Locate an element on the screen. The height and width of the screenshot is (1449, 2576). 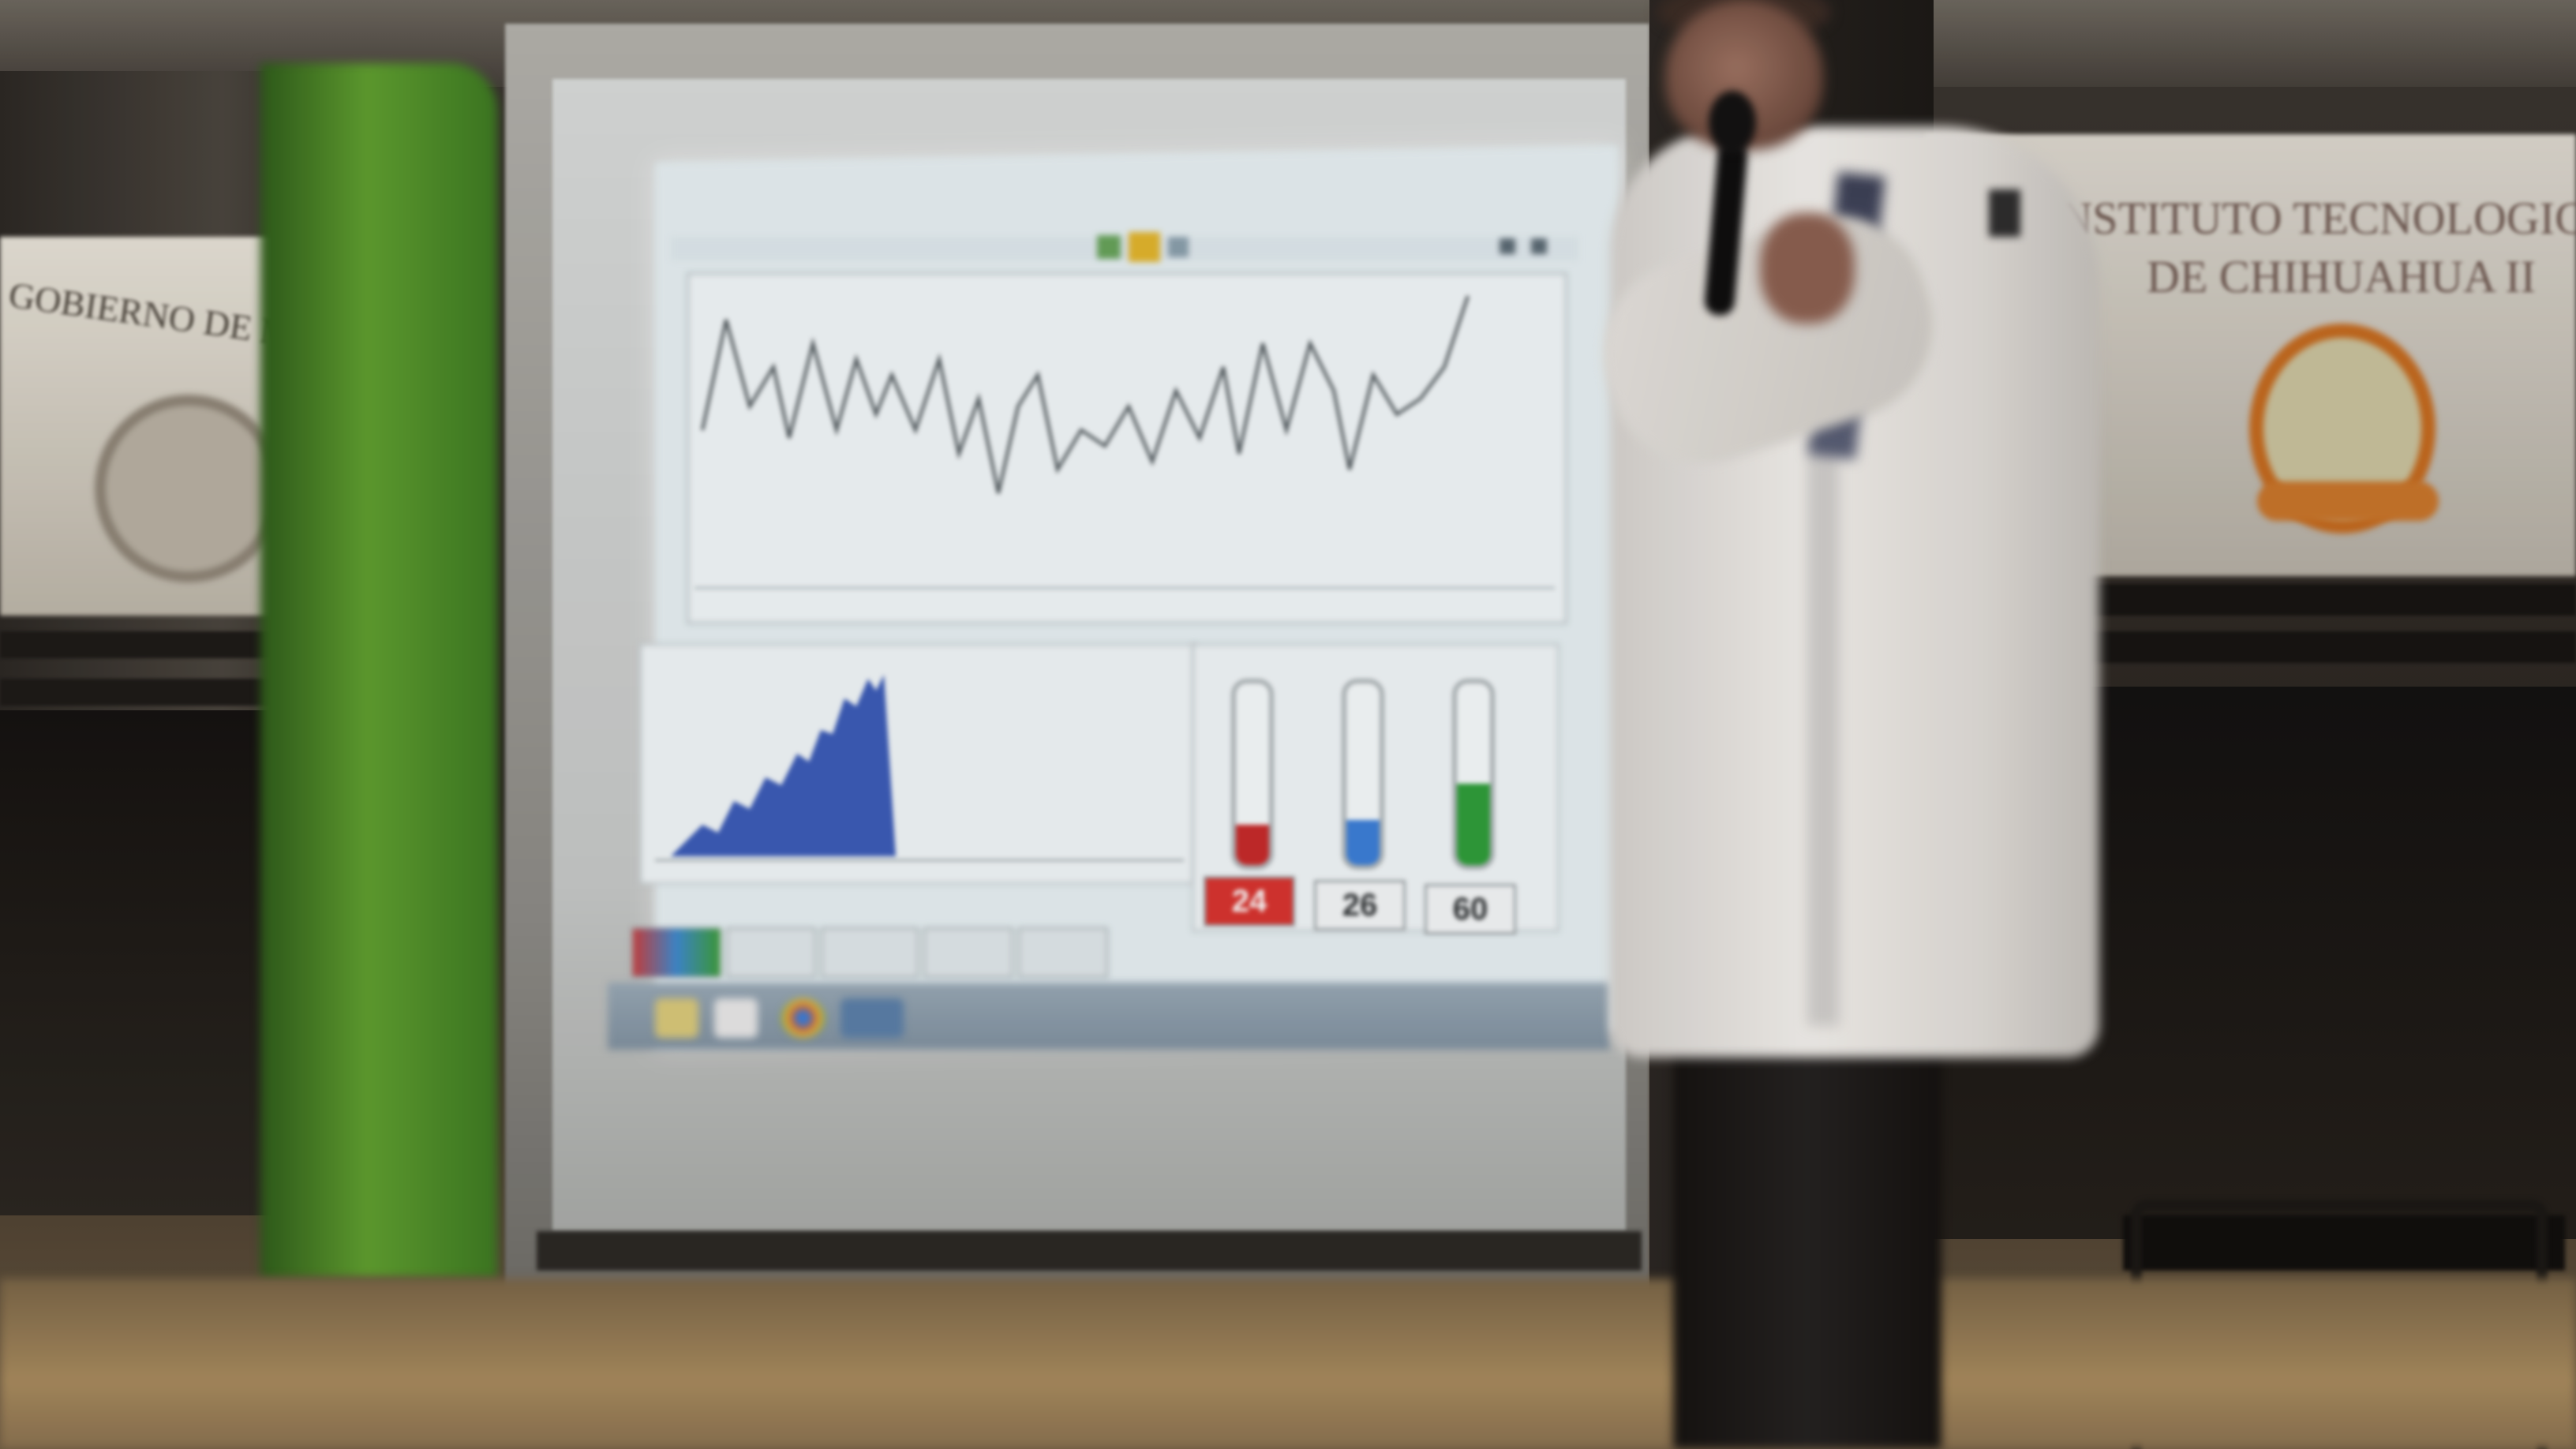
chair-seat is located at coordinates (2344, 1243).